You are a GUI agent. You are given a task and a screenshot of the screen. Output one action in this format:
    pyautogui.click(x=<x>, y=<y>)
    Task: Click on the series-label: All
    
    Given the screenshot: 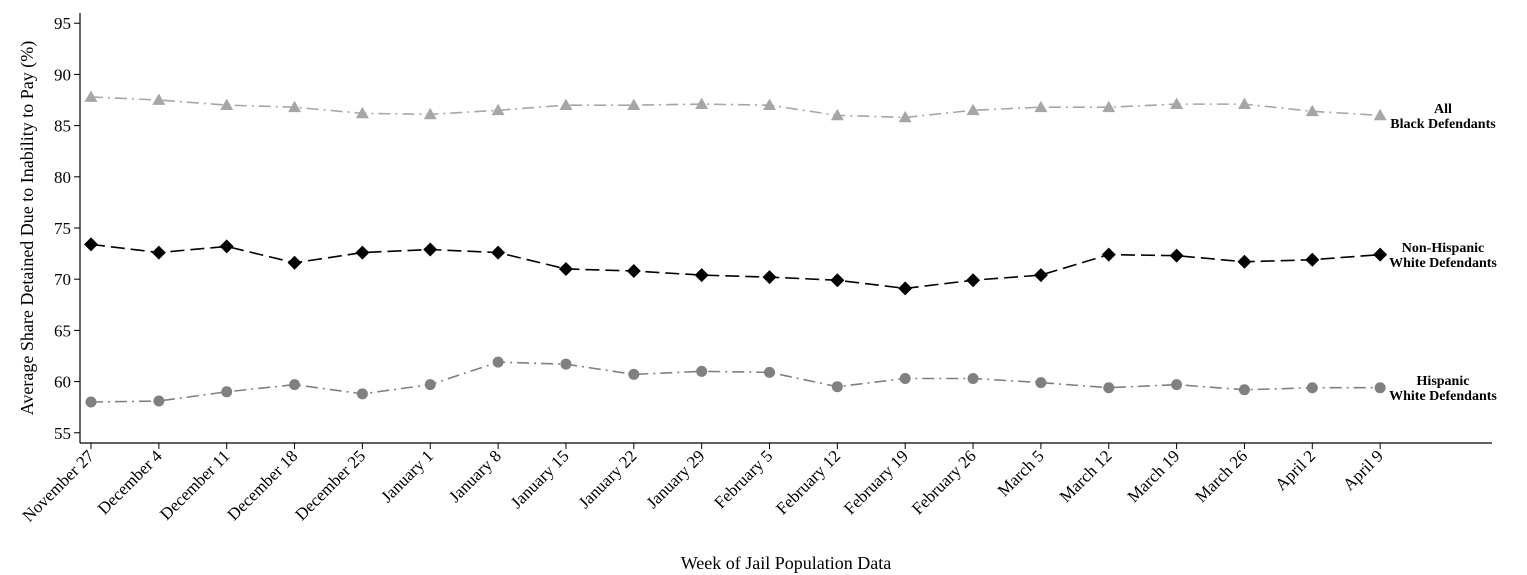 What is the action you would take?
    pyautogui.click(x=1443, y=109)
    